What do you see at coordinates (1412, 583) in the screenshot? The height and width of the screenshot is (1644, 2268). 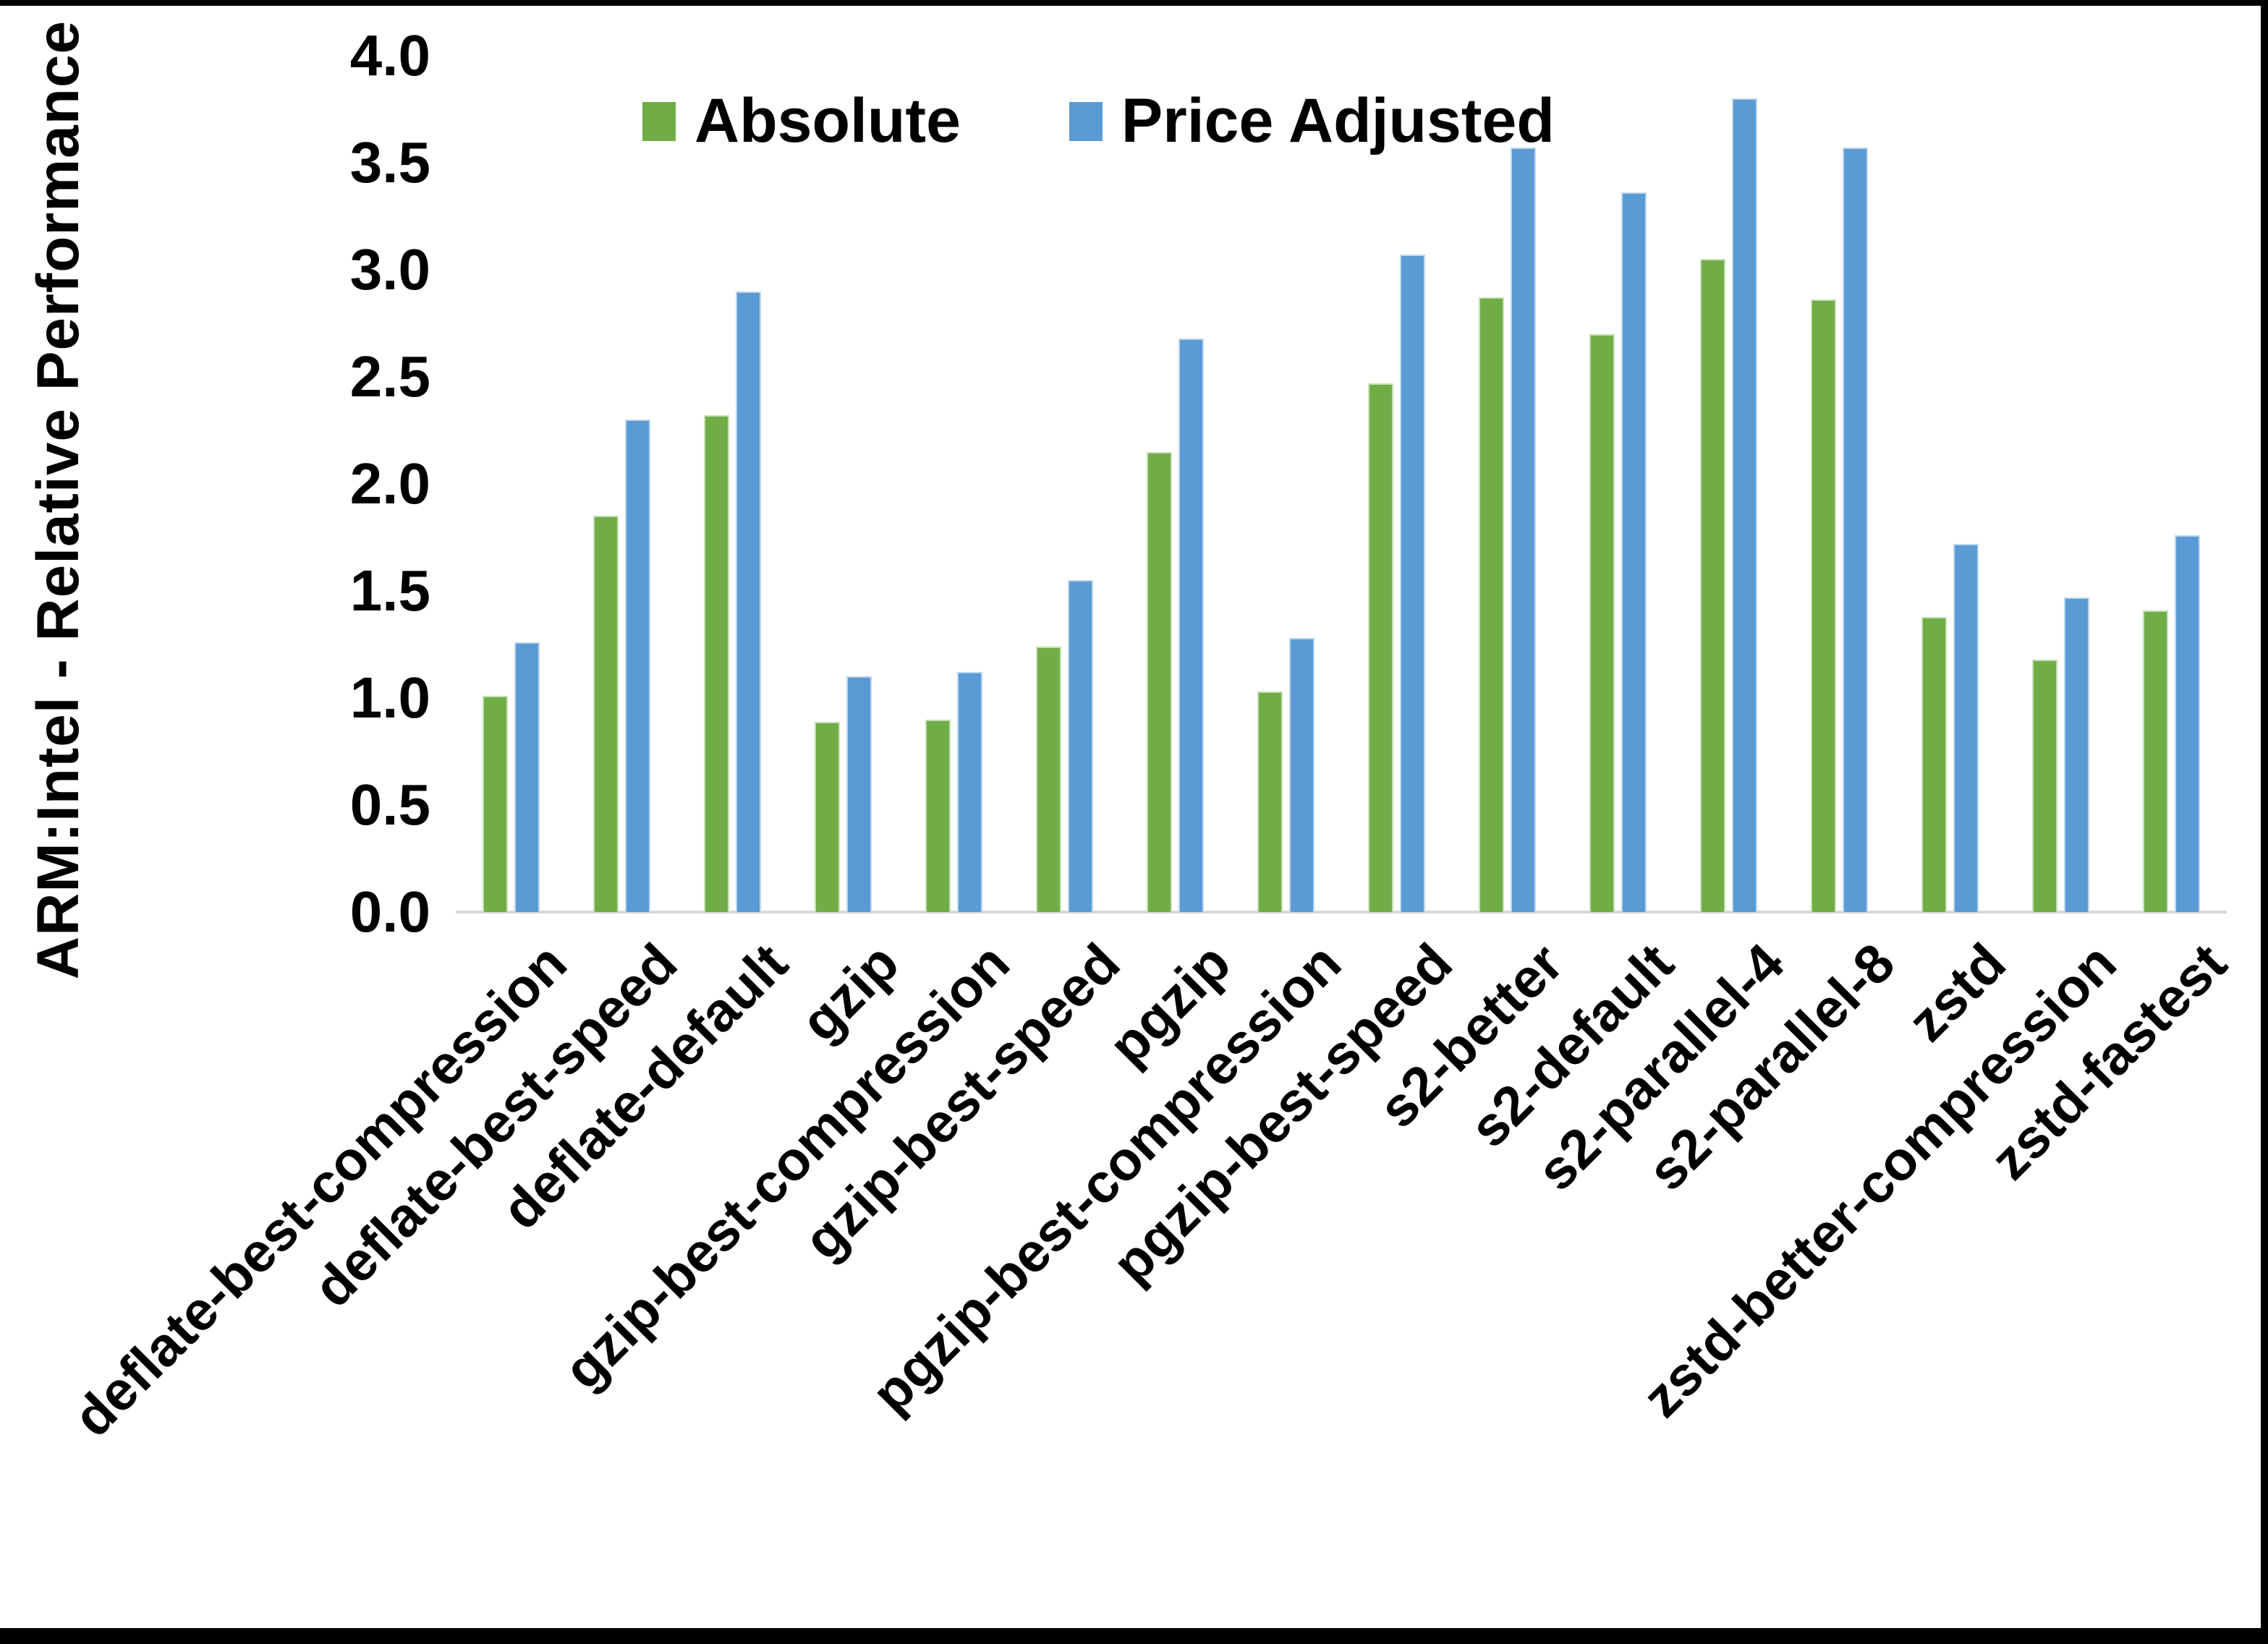 I see `bar-price-adjusted-pgzip-best-speed` at bounding box center [1412, 583].